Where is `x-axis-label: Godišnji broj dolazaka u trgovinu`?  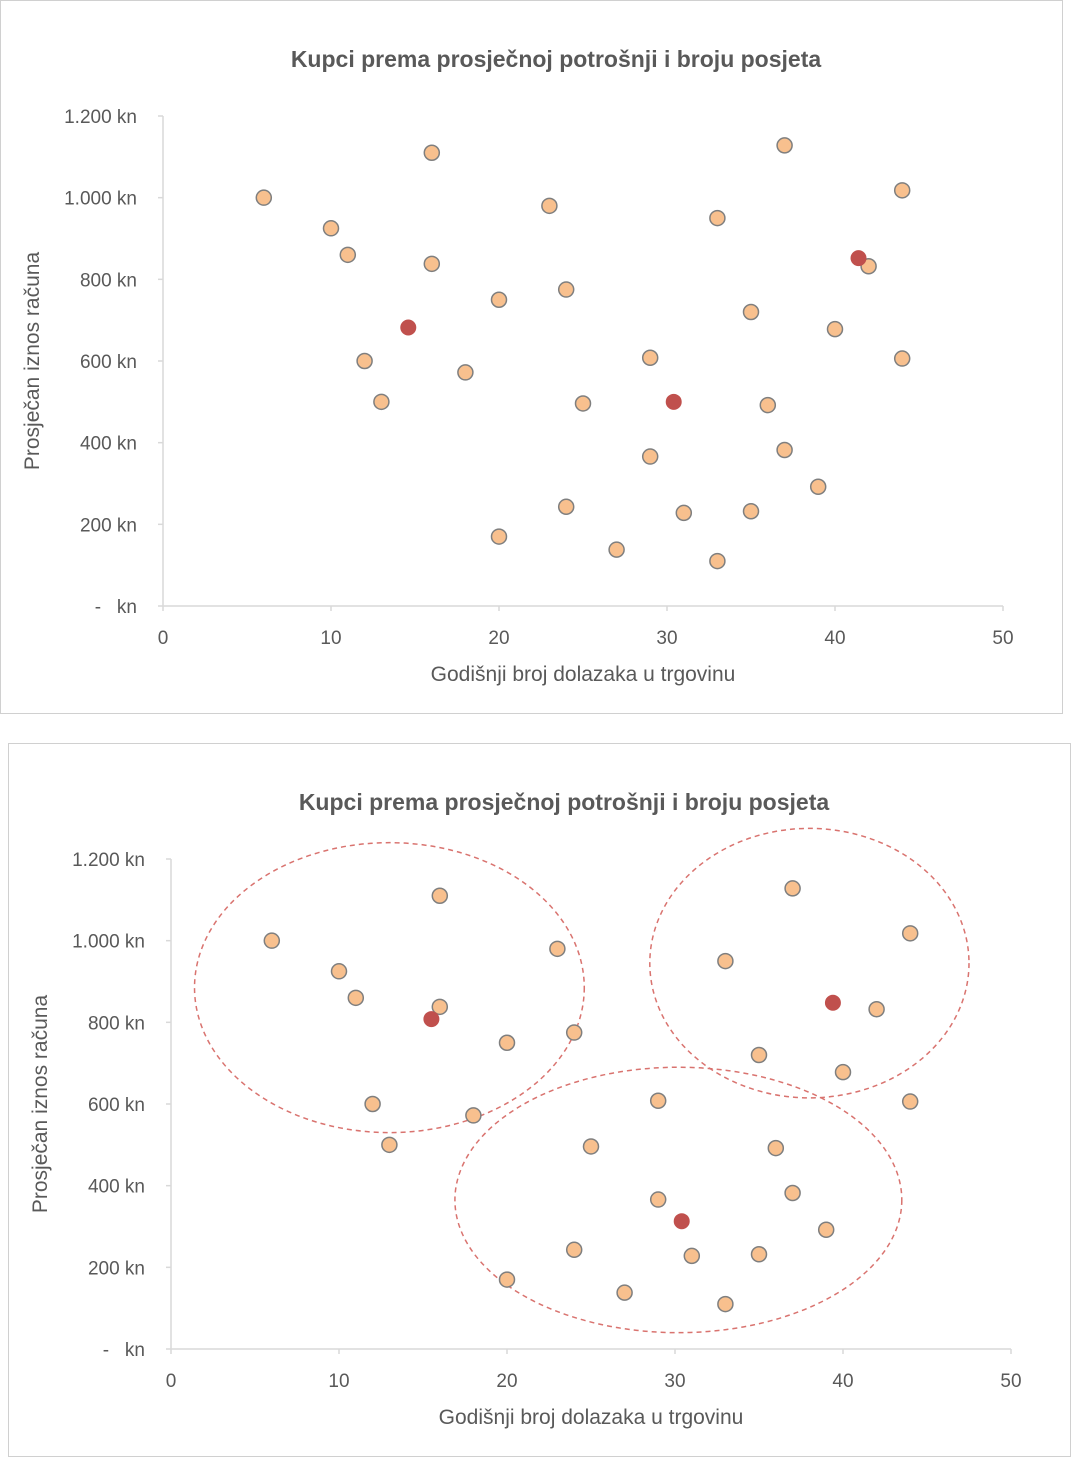
x-axis-label: Godišnji broj dolazaka u trgovinu is located at coordinates (583, 674).